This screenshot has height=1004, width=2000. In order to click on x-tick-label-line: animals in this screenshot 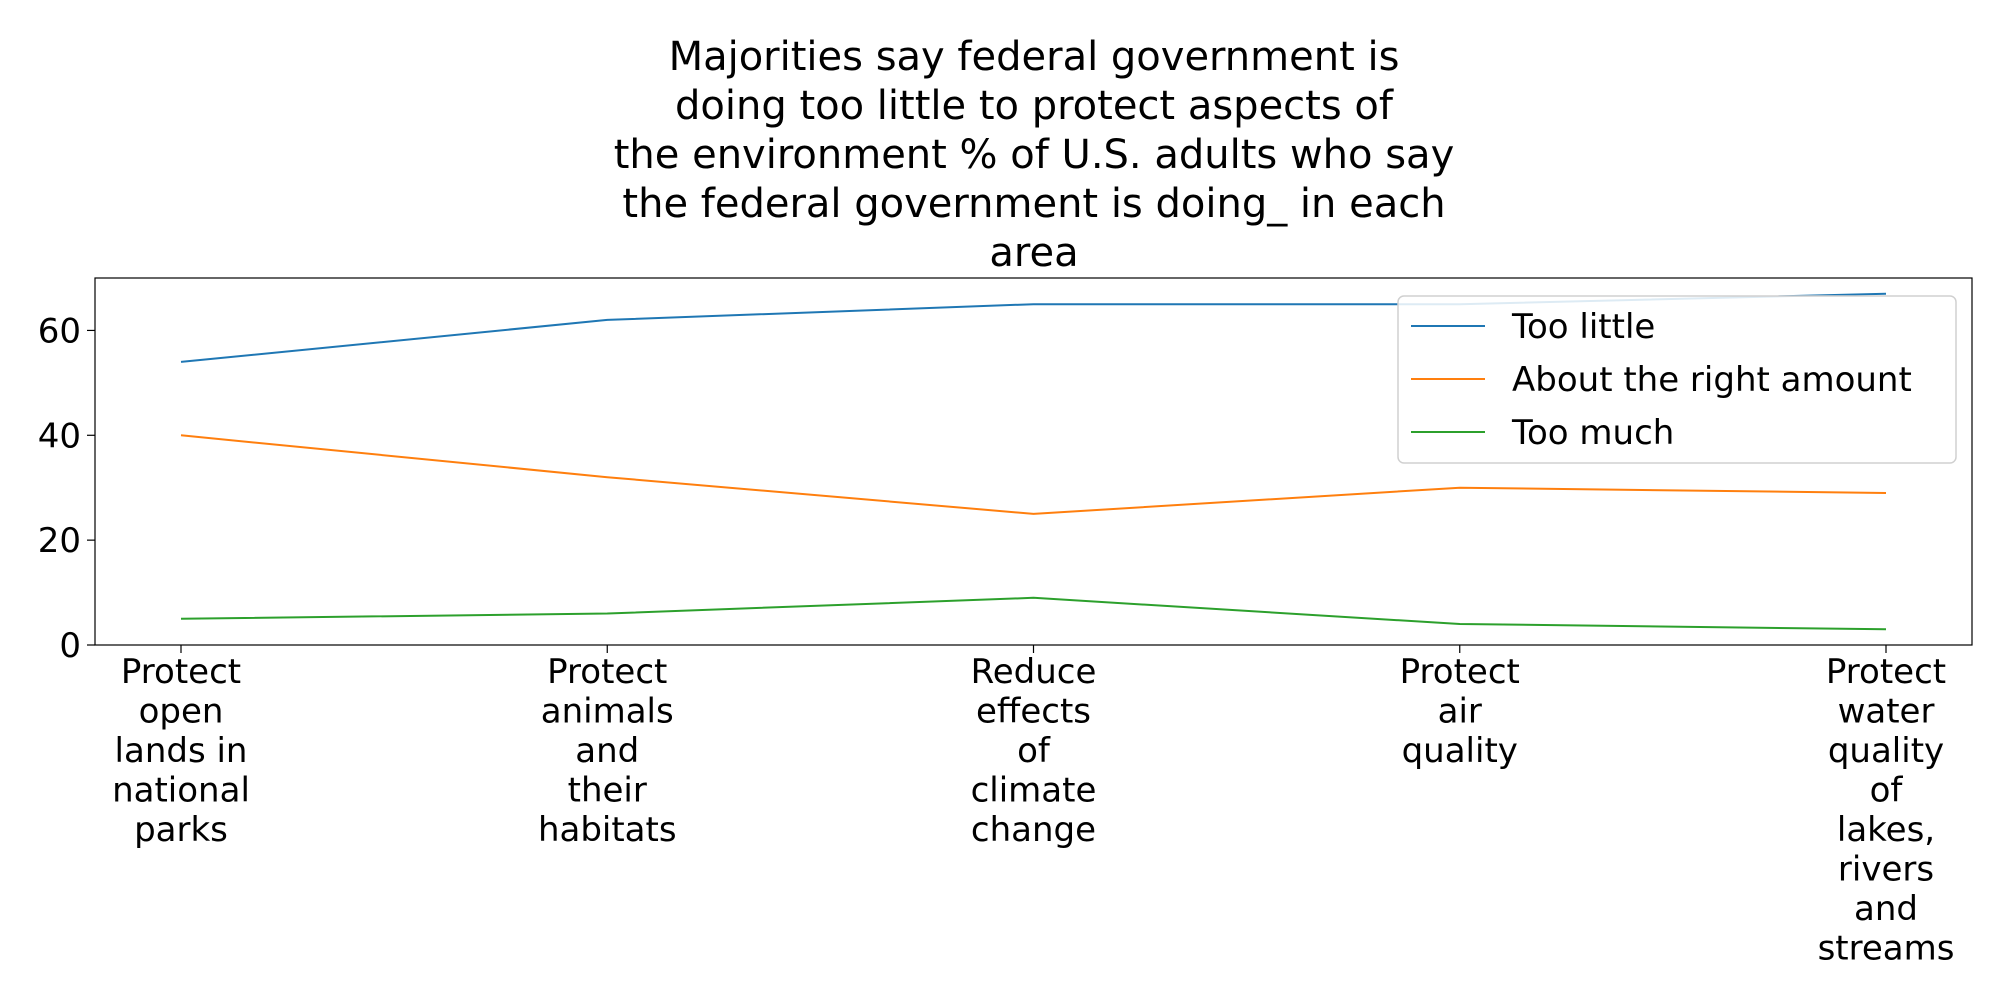, I will do `click(607, 712)`.